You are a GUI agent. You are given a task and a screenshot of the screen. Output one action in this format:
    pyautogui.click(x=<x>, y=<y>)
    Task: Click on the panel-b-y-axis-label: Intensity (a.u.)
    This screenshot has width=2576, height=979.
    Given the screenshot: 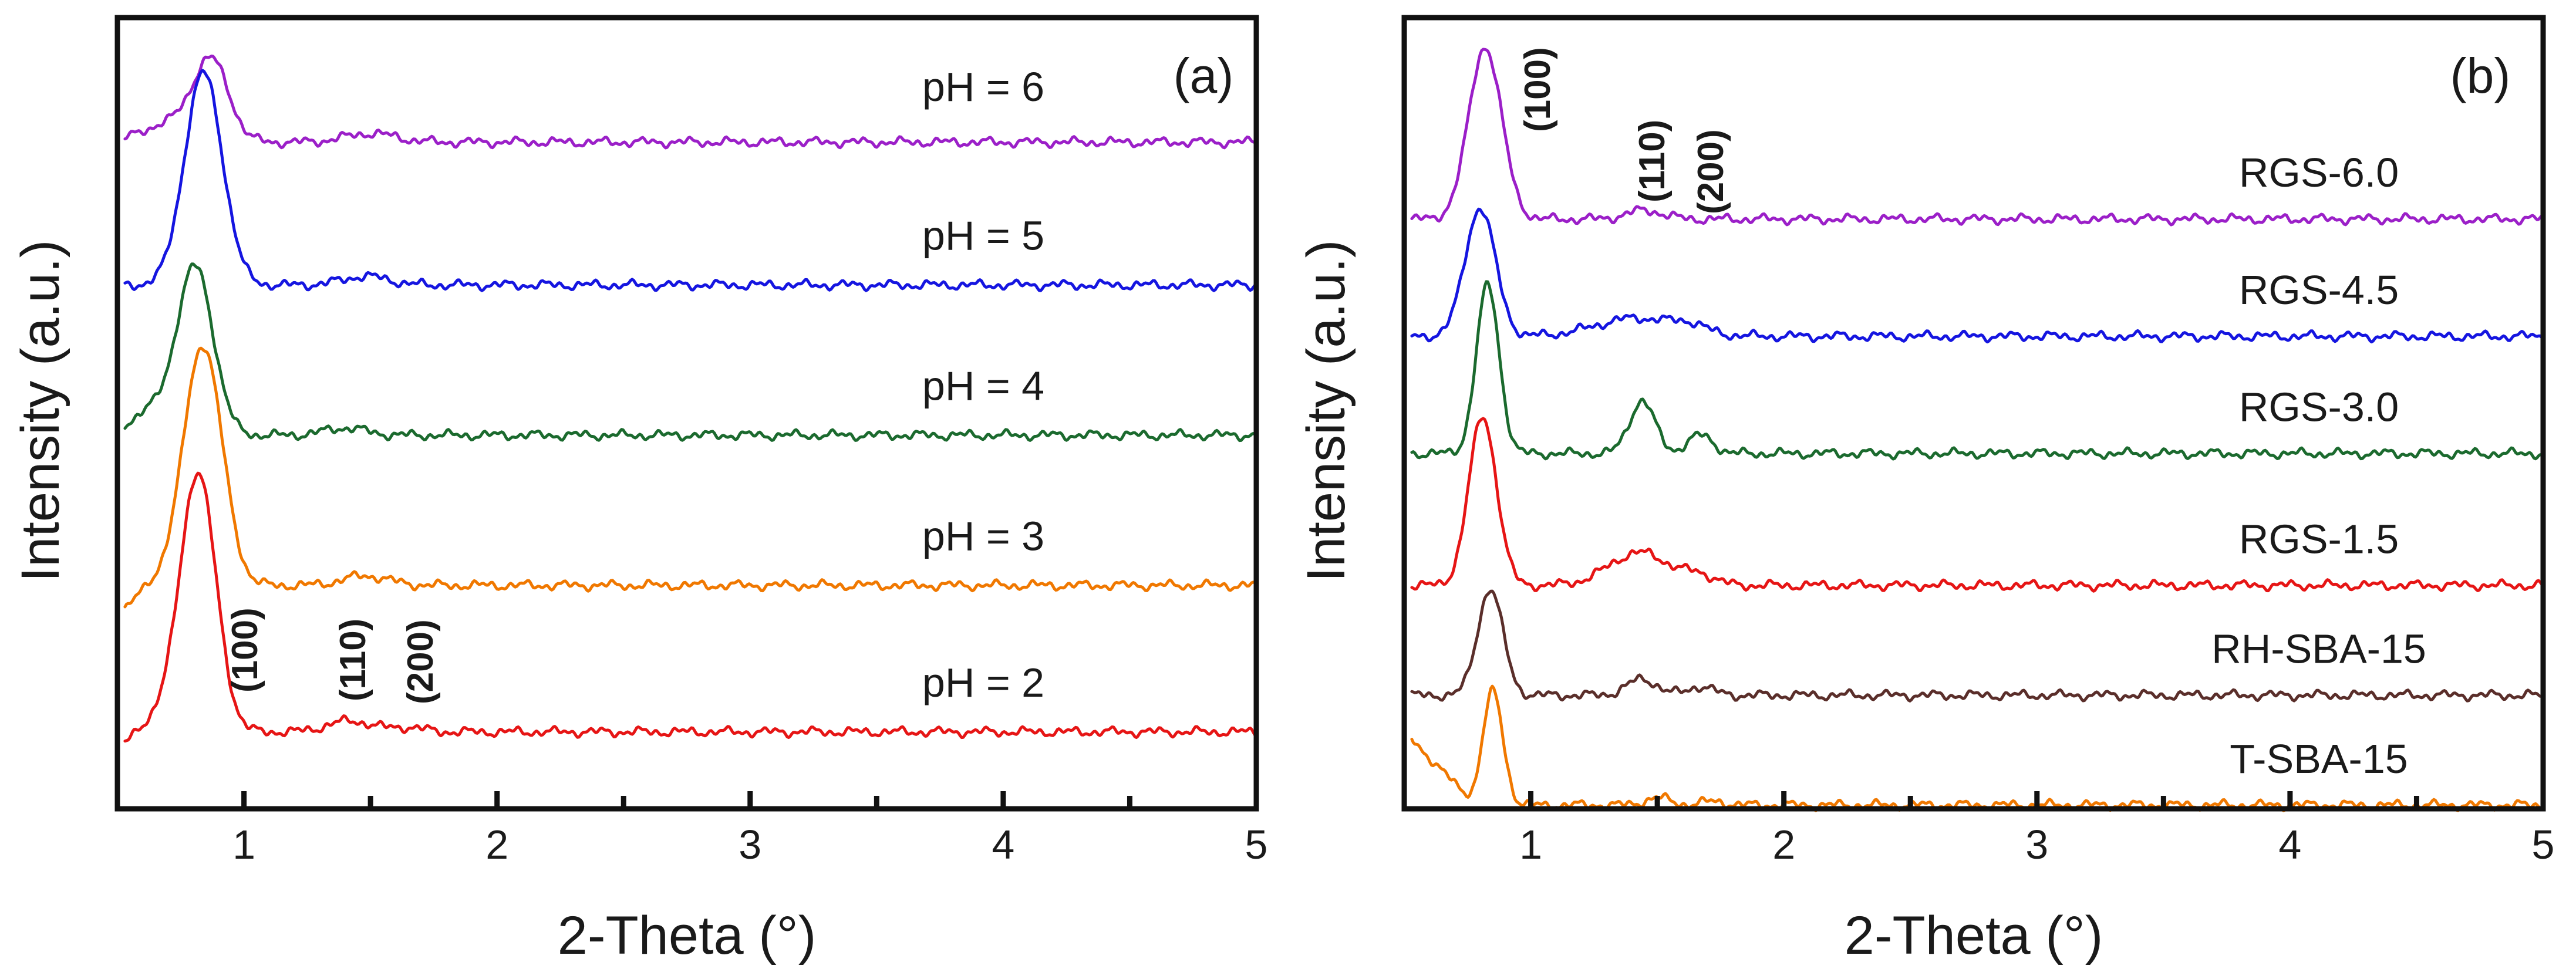 What is the action you would take?
    pyautogui.click(x=1326, y=411)
    